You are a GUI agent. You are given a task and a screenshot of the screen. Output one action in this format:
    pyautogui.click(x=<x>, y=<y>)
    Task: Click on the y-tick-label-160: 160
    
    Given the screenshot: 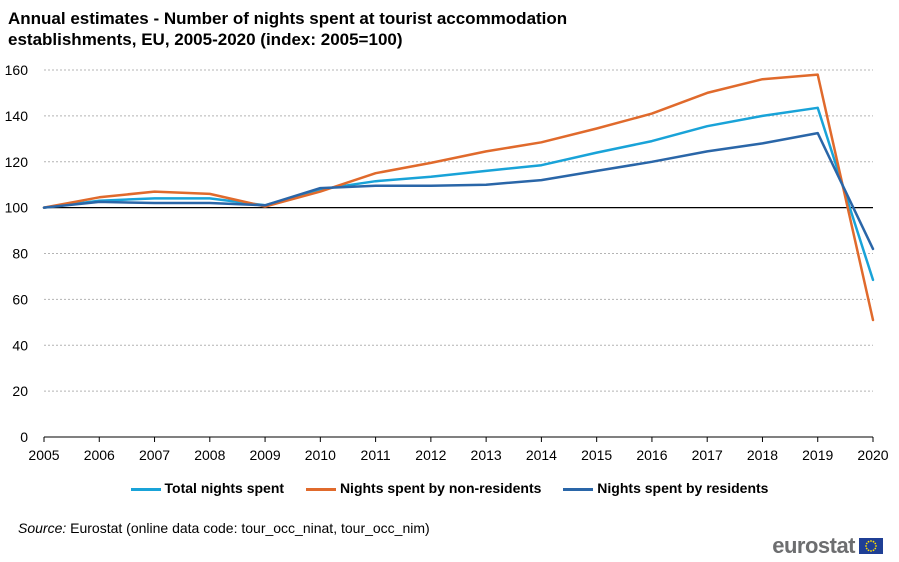 What is the action you would take?
    pyautogui.click(x=17, y=70)
    